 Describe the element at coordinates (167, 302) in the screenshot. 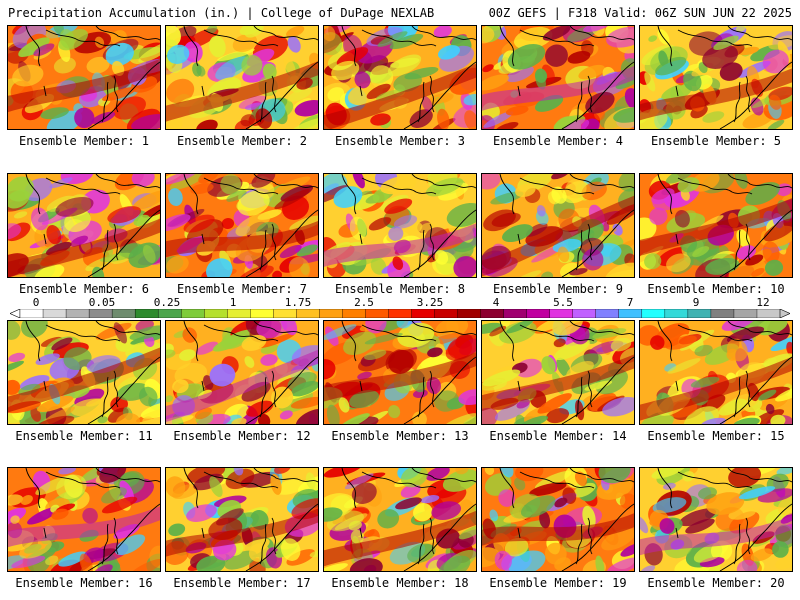

I see `colorbar-tick-label: 0.25` at that location.